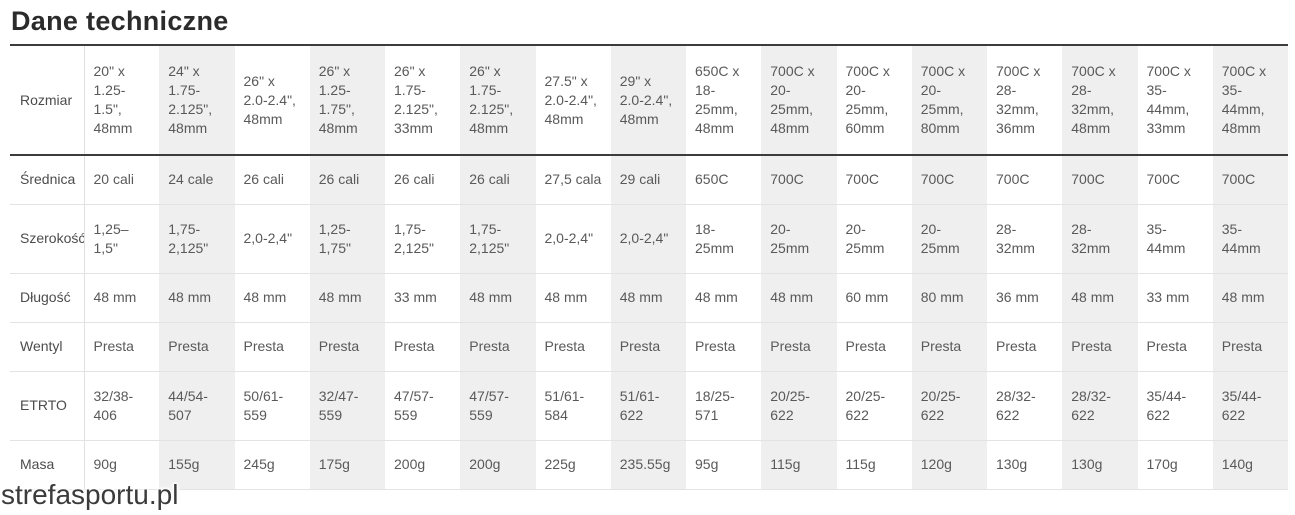 The height and width of the screenshot is (515, 1295). I want to click on table-cell: 26" x 1.75-2.125", 33mm, so click(423, 100).